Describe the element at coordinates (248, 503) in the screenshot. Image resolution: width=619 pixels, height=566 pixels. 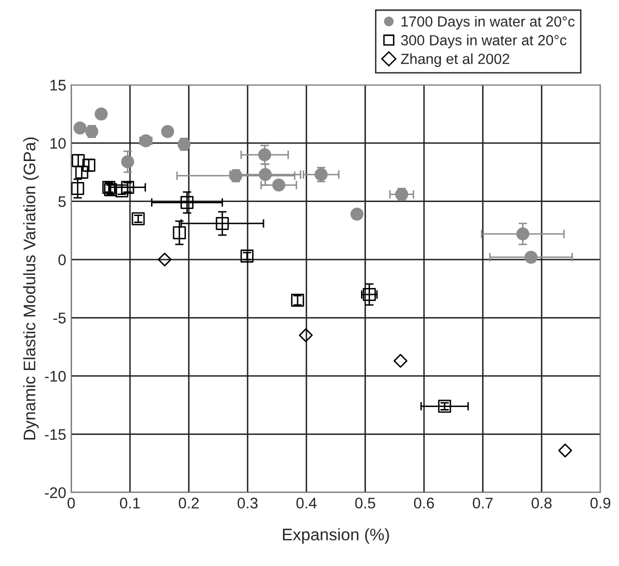
I see `x-tick-label: 0.3` at that location.